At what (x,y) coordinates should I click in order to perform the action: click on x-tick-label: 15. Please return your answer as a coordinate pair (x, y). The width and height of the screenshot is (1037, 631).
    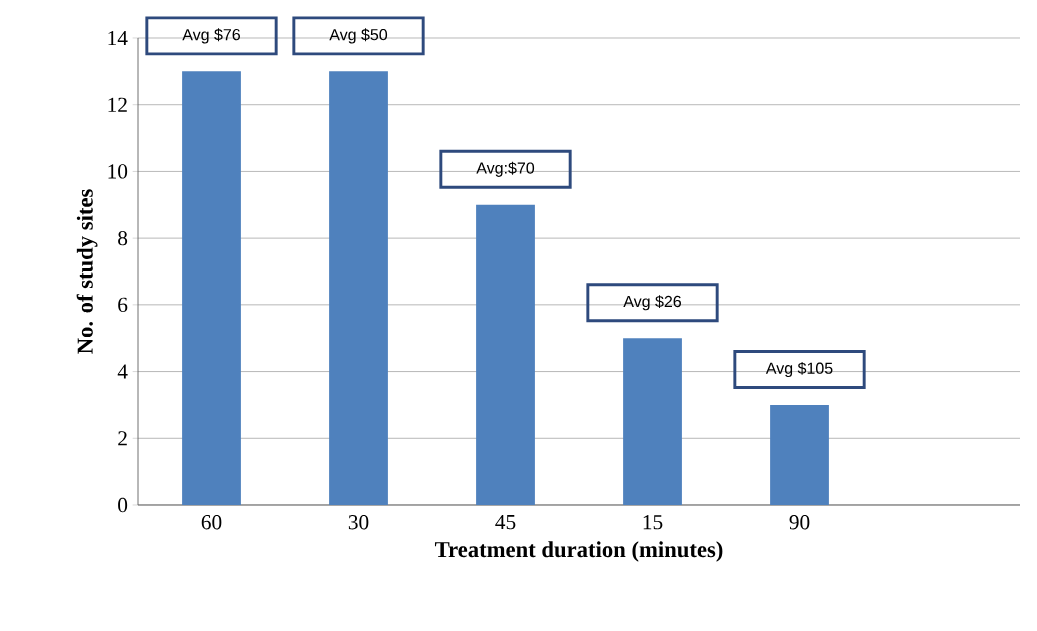
    Looking at the image, I should click on (653, 522).